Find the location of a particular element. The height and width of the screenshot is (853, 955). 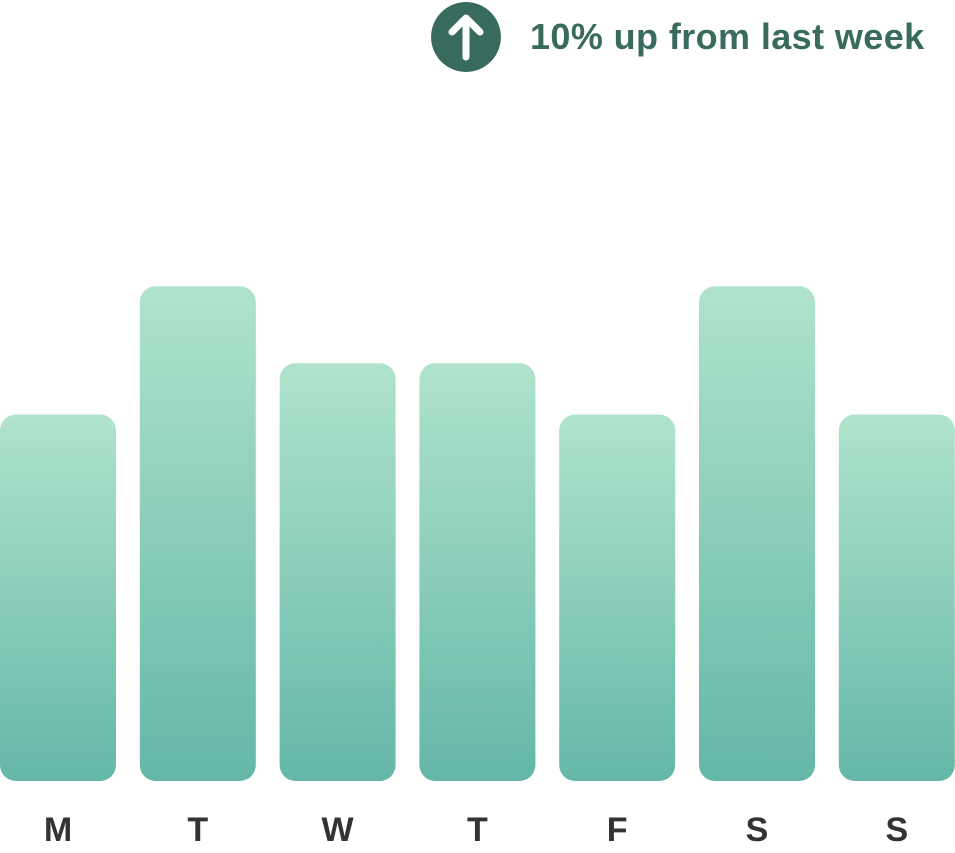

day-label-7: S is located at coordinates (896, 830).